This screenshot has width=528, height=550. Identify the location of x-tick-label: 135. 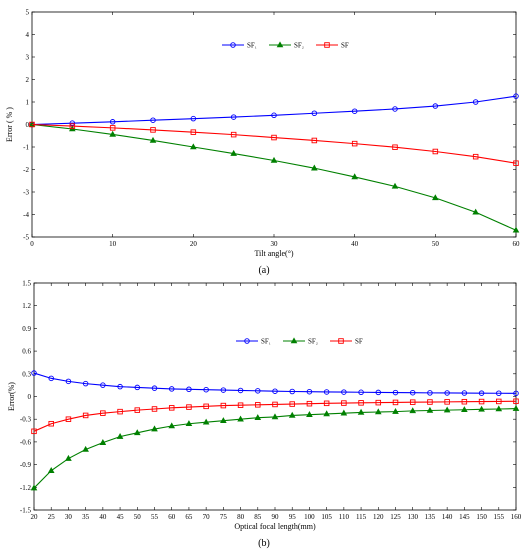
(430, 517).